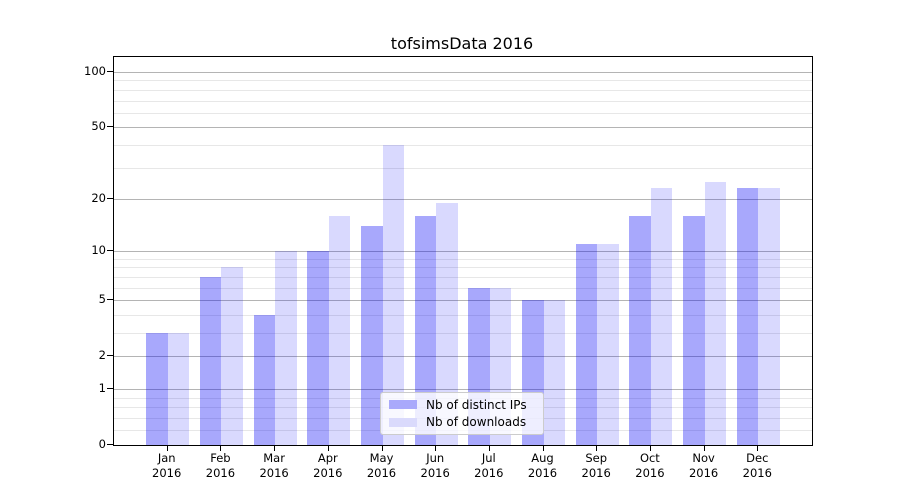  I want to click on bar-nb-of-downloads-may, so click(393, 294).